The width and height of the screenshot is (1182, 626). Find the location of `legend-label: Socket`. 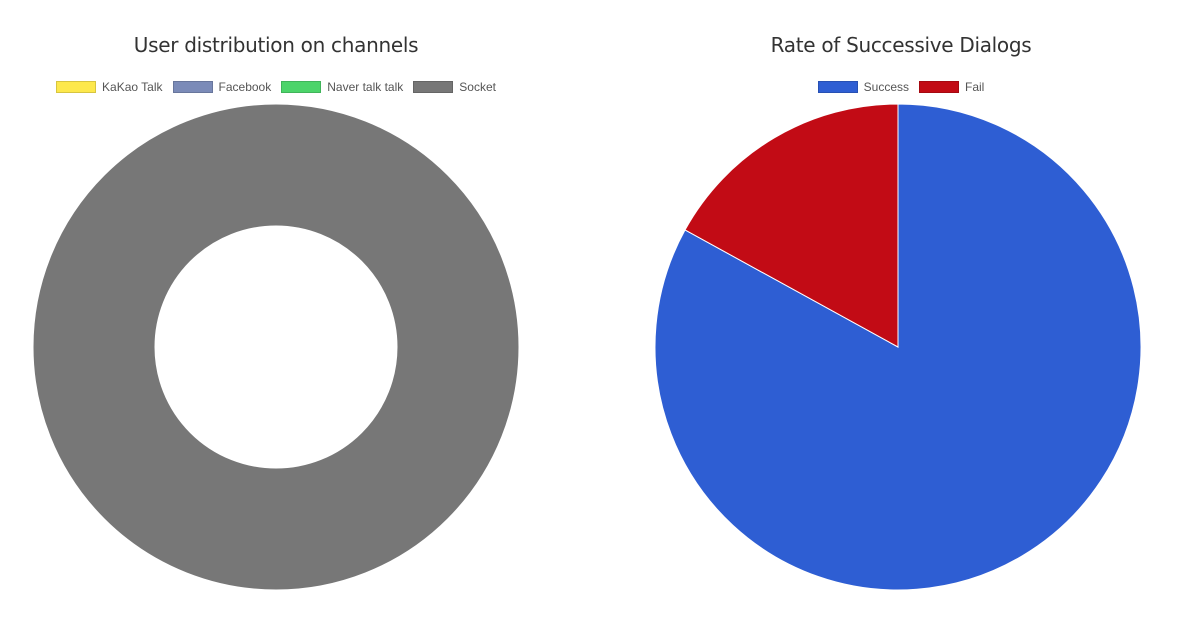

legend-label: Socket is located at coordinates (477, 87).